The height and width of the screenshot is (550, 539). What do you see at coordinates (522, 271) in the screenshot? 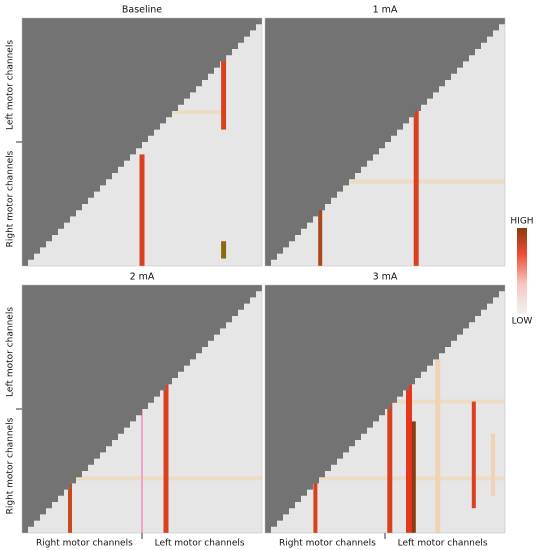
I see `colorbar` at bounding box center [522, 271].